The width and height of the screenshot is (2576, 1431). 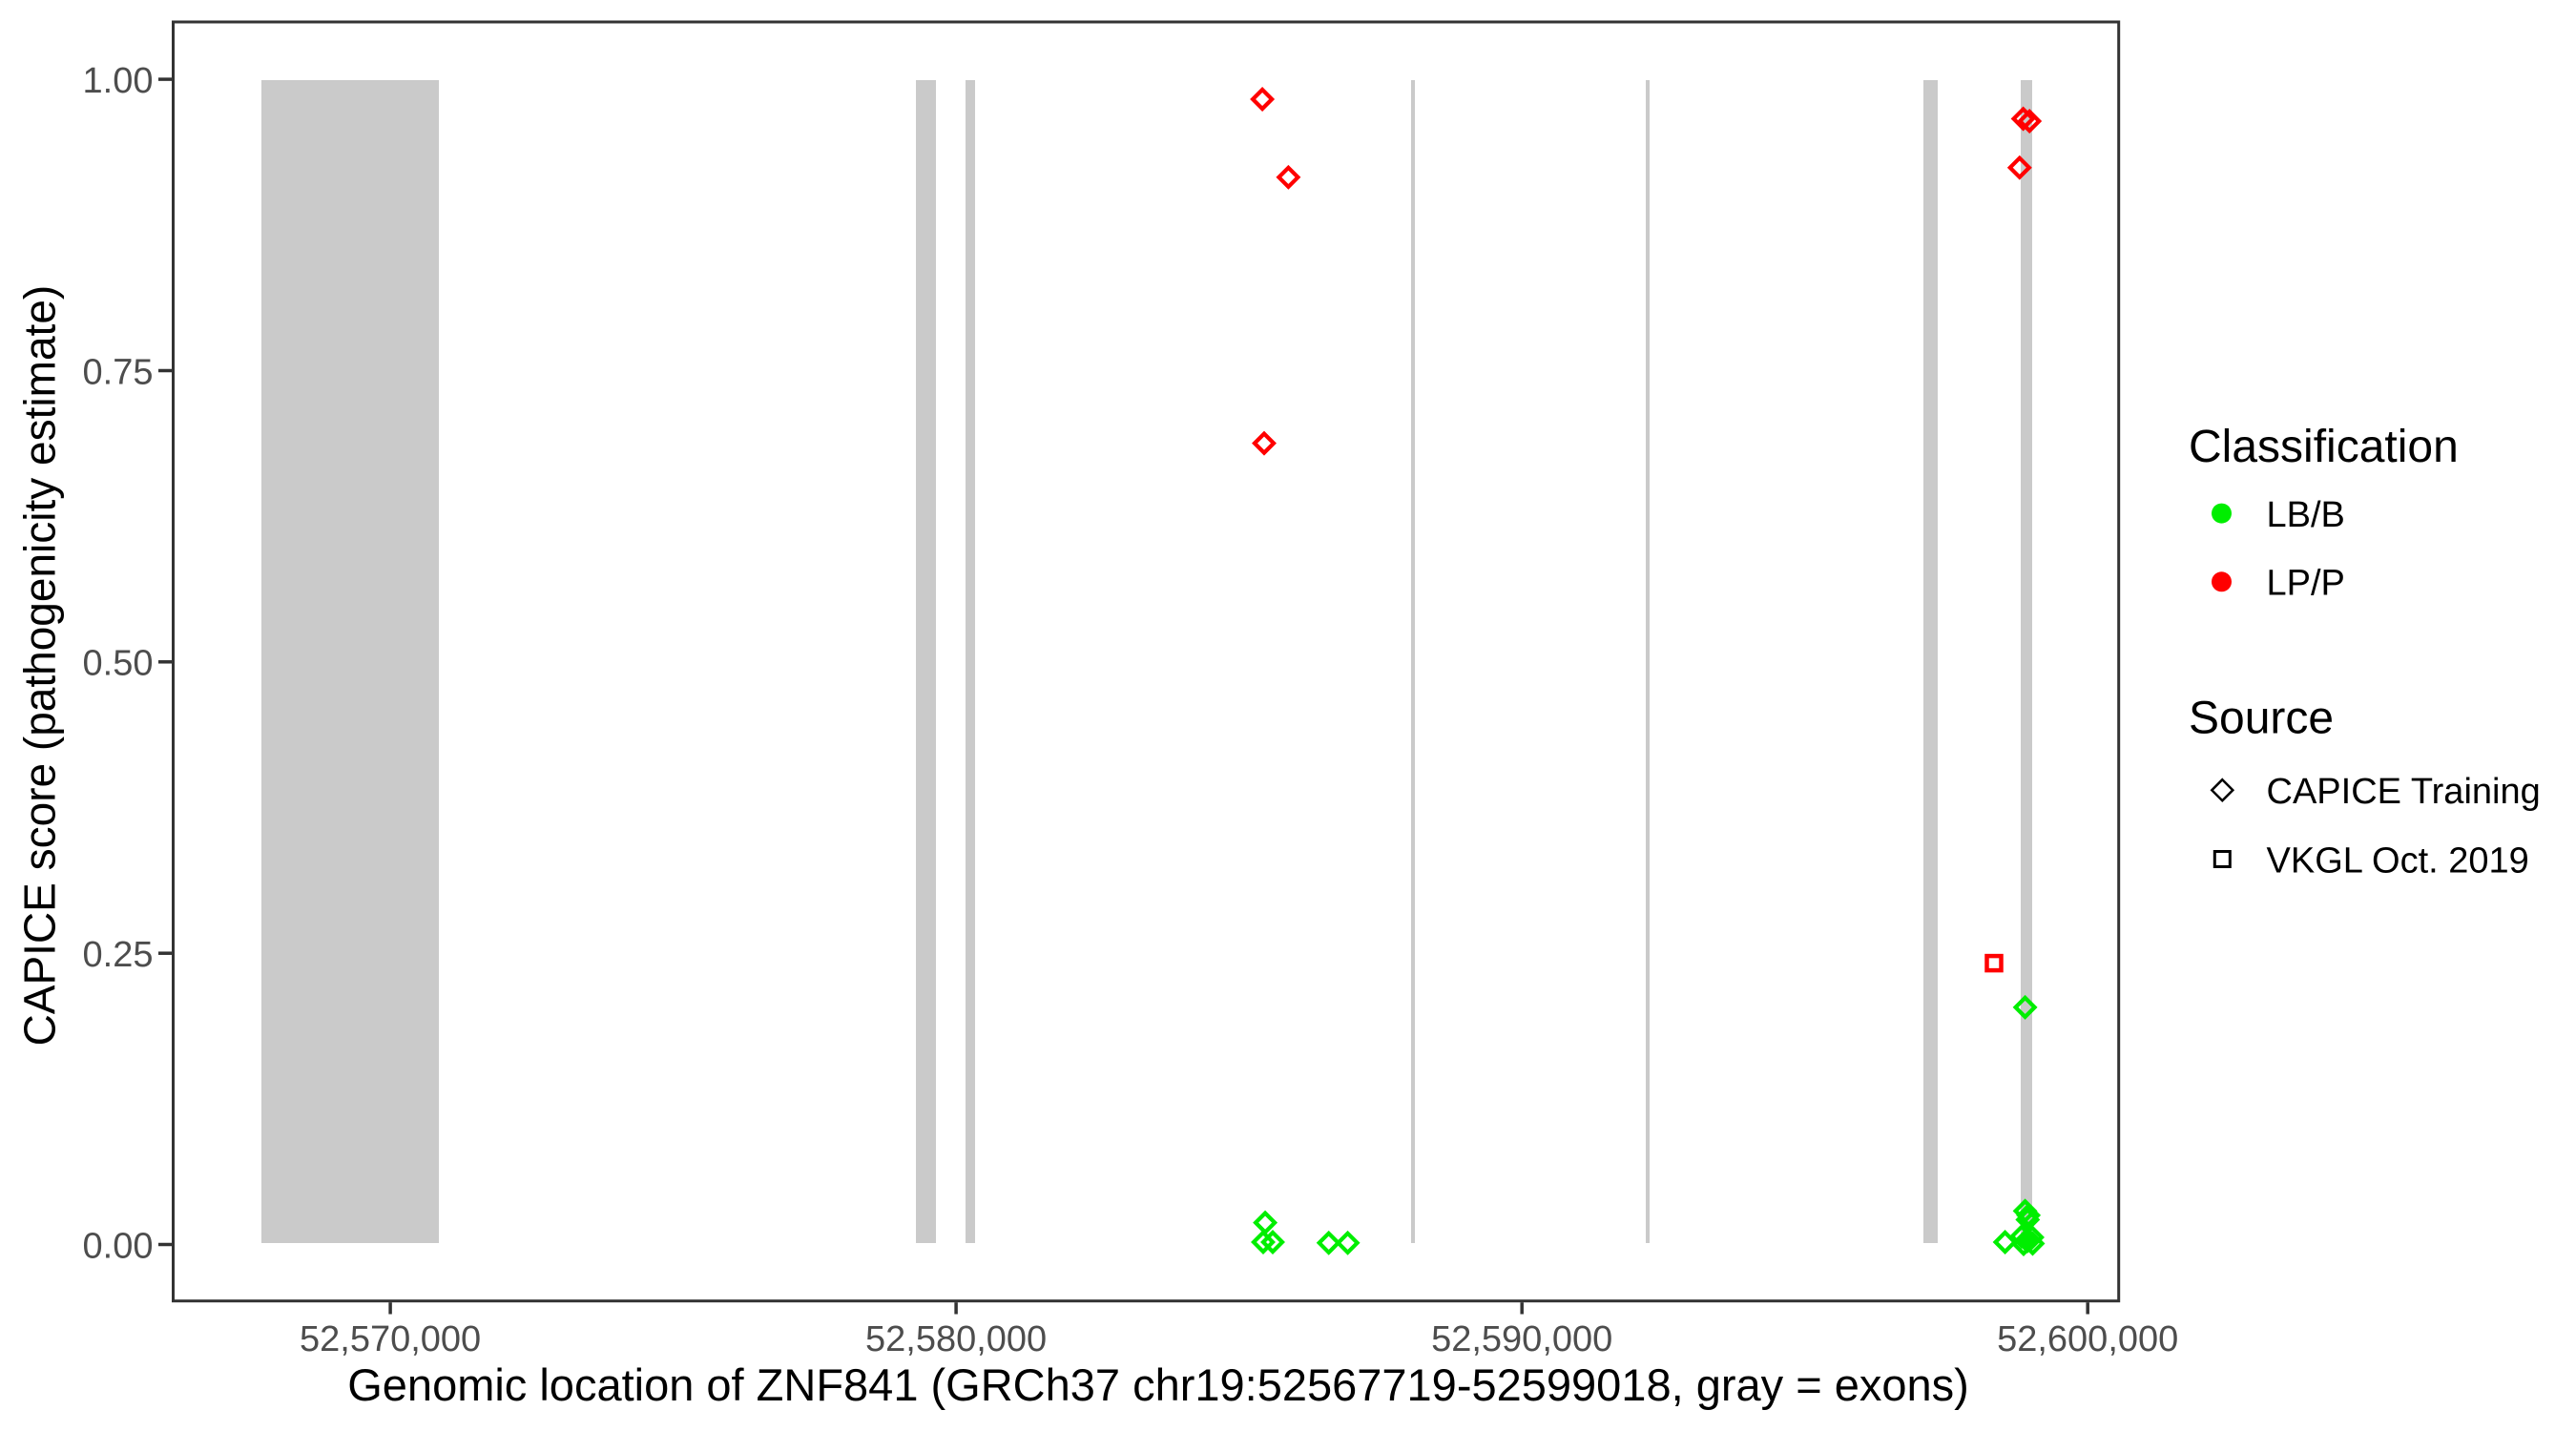 I want to click on svg-text: 0.00, so click(x=118, y=1246).